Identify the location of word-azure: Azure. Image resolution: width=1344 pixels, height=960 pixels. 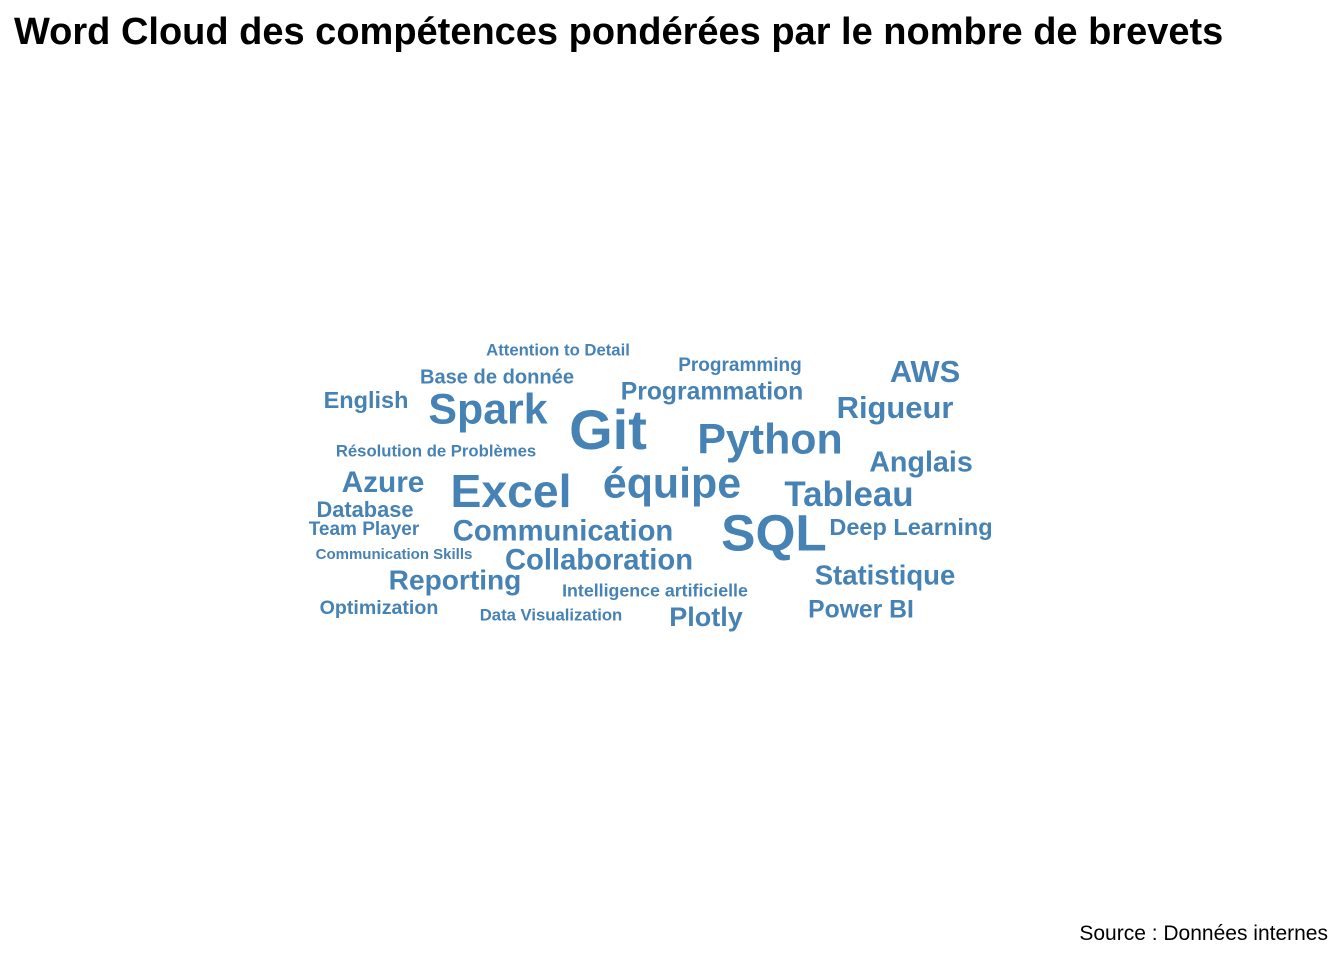
(383, 482).